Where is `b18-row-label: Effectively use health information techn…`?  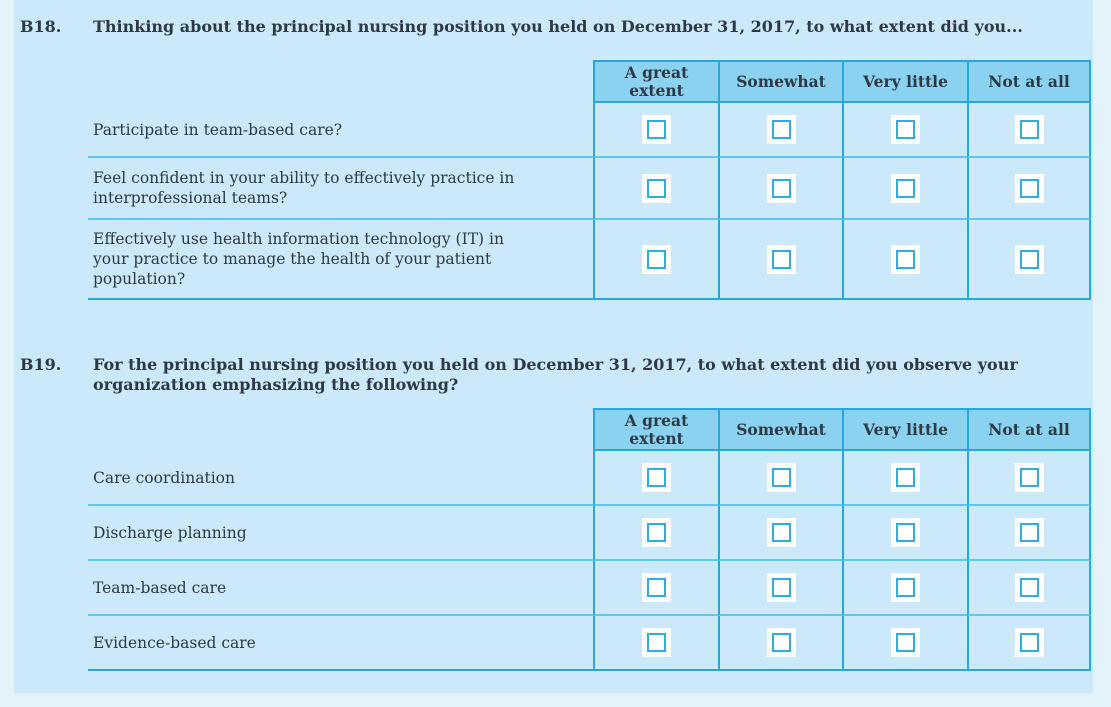
b18-row-label: Effectively use health information techn… is located at coordinates (340, 260).